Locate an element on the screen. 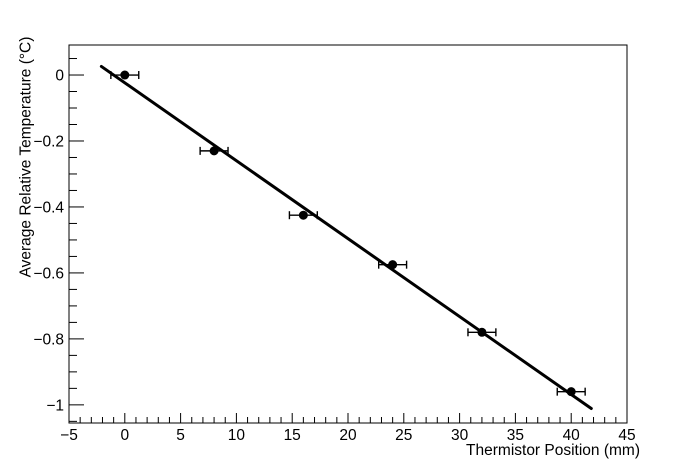  x-tick-label: 5 is located at coordinates (180, 435).